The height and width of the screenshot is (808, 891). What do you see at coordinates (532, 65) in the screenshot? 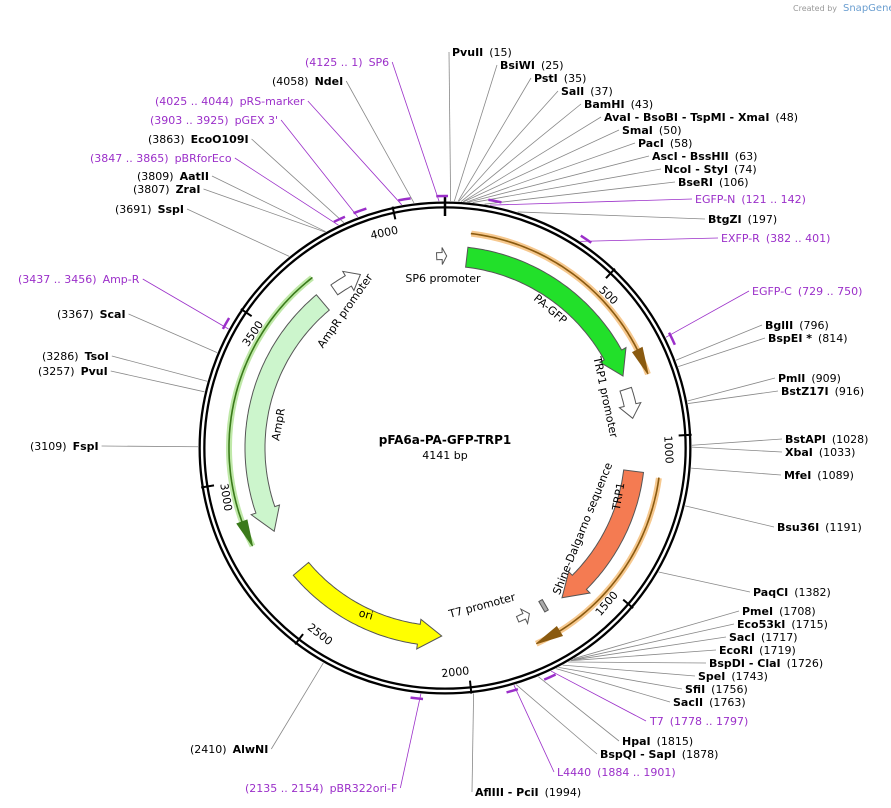
I see `enzyme-label: BsiWI (25)` at bounding box center [532, 65].